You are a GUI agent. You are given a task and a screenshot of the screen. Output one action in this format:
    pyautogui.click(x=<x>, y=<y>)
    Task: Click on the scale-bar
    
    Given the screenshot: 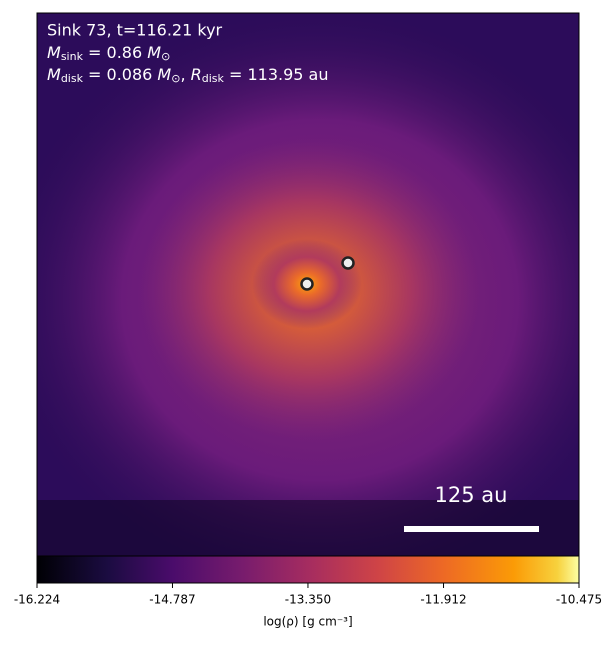 What is the action you would take?
    pyautogui.click(x=471, y=529)
    